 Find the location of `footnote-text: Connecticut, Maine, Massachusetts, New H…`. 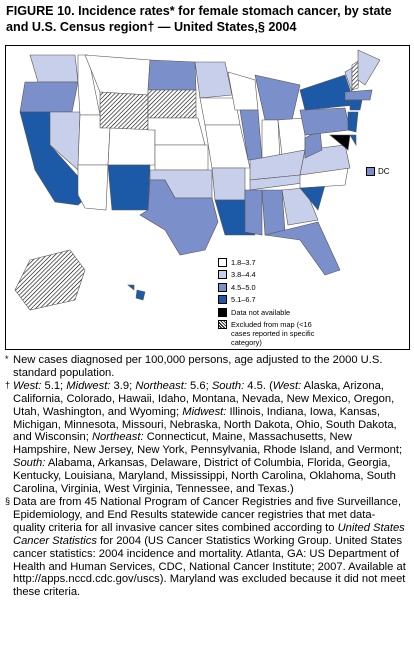

footnote-text: Connecticut, Maine, Massachusetts, New H… is located at coordinates (208, 444).